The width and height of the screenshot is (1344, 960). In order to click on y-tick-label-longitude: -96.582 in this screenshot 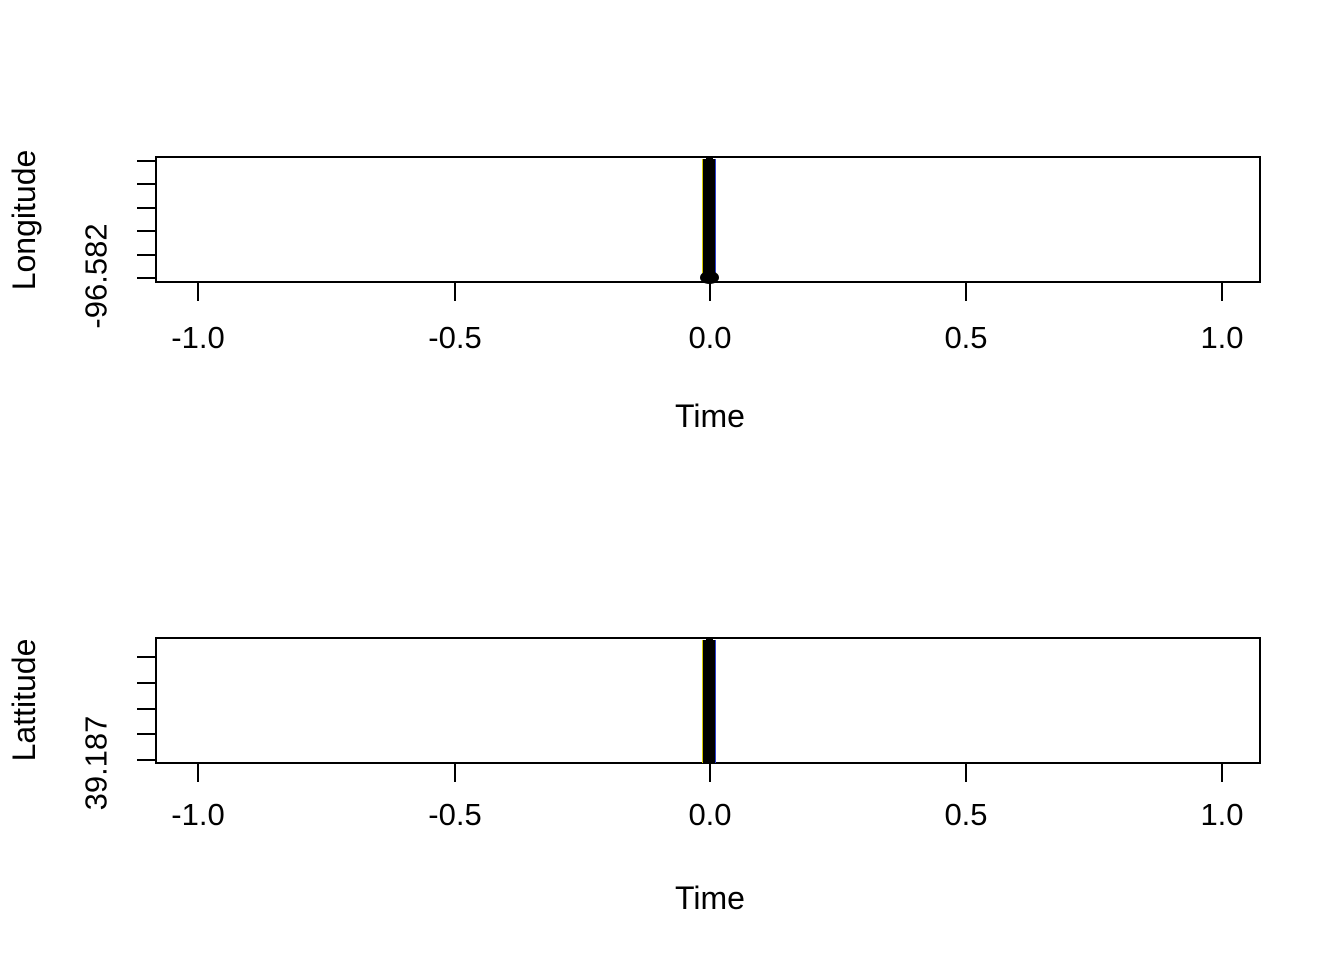, I will do `click(96, 276)`.